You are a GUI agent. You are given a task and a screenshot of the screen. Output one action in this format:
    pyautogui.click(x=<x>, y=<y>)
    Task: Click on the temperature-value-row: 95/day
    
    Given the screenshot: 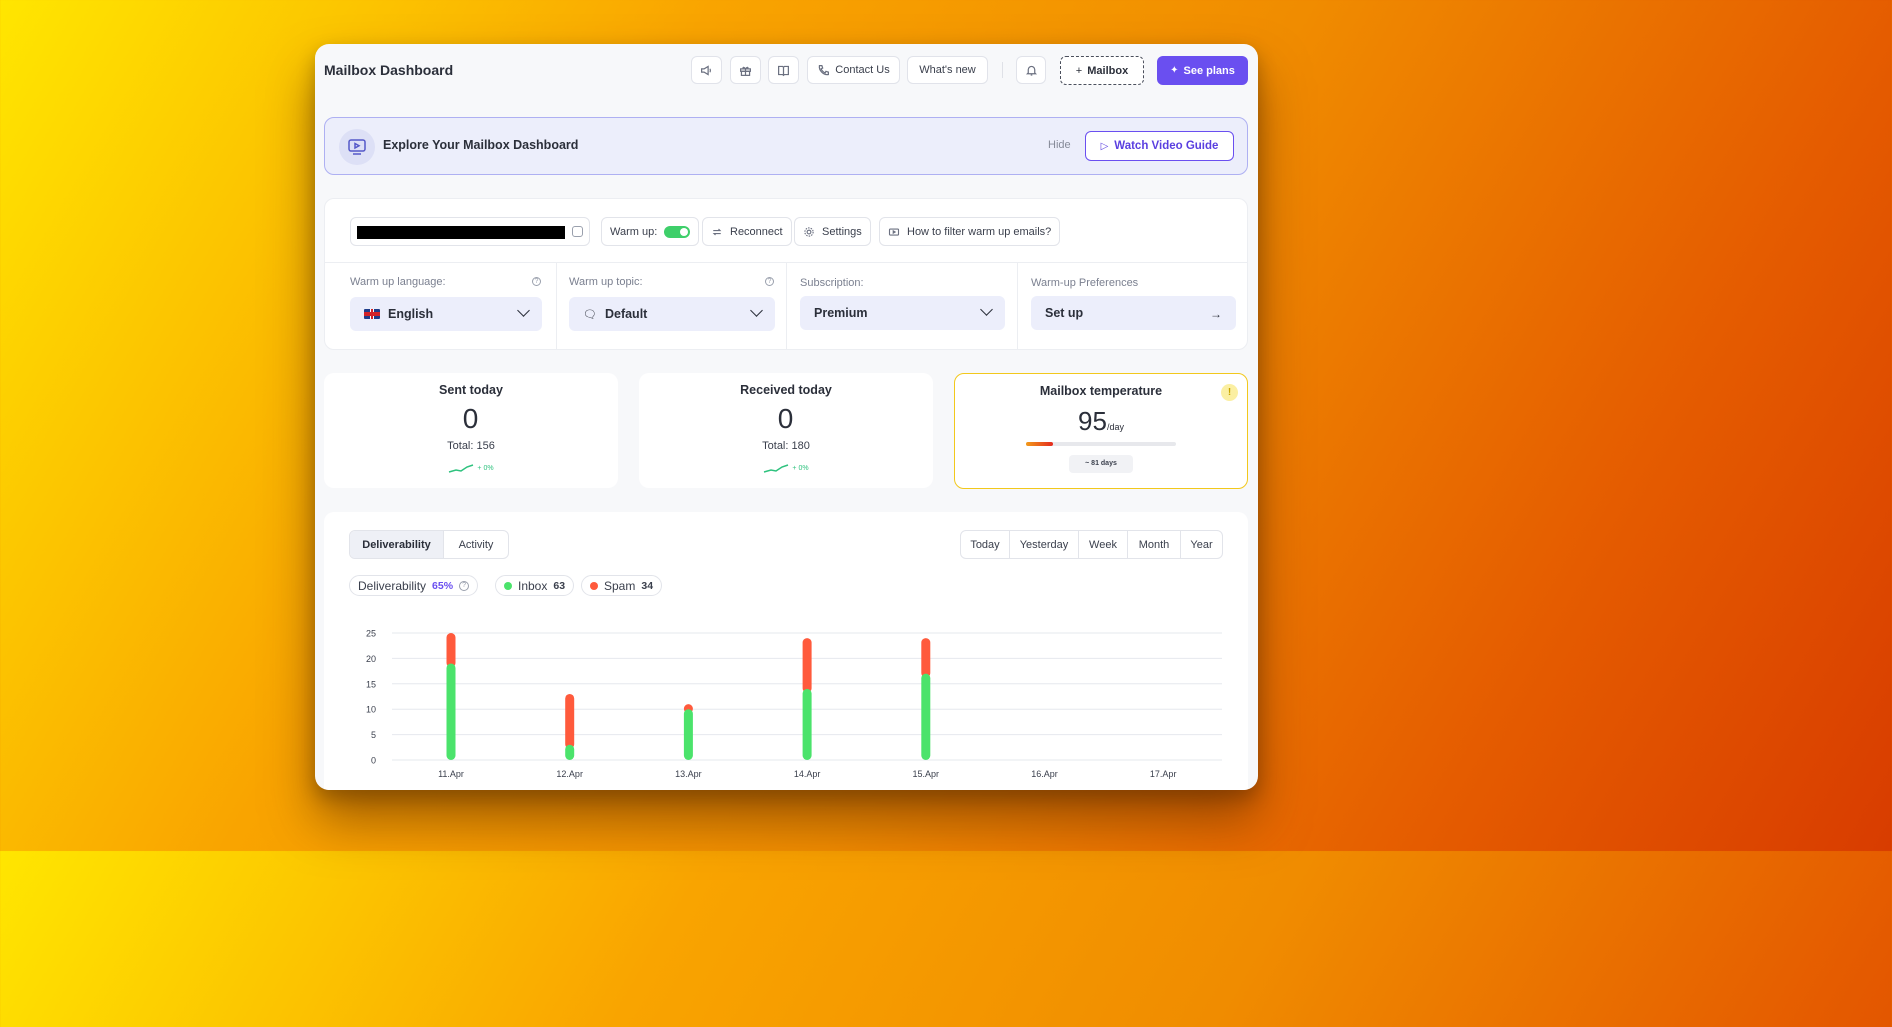 What is the action you would take?
    pyautogui.click(x=1101, y=421)
    